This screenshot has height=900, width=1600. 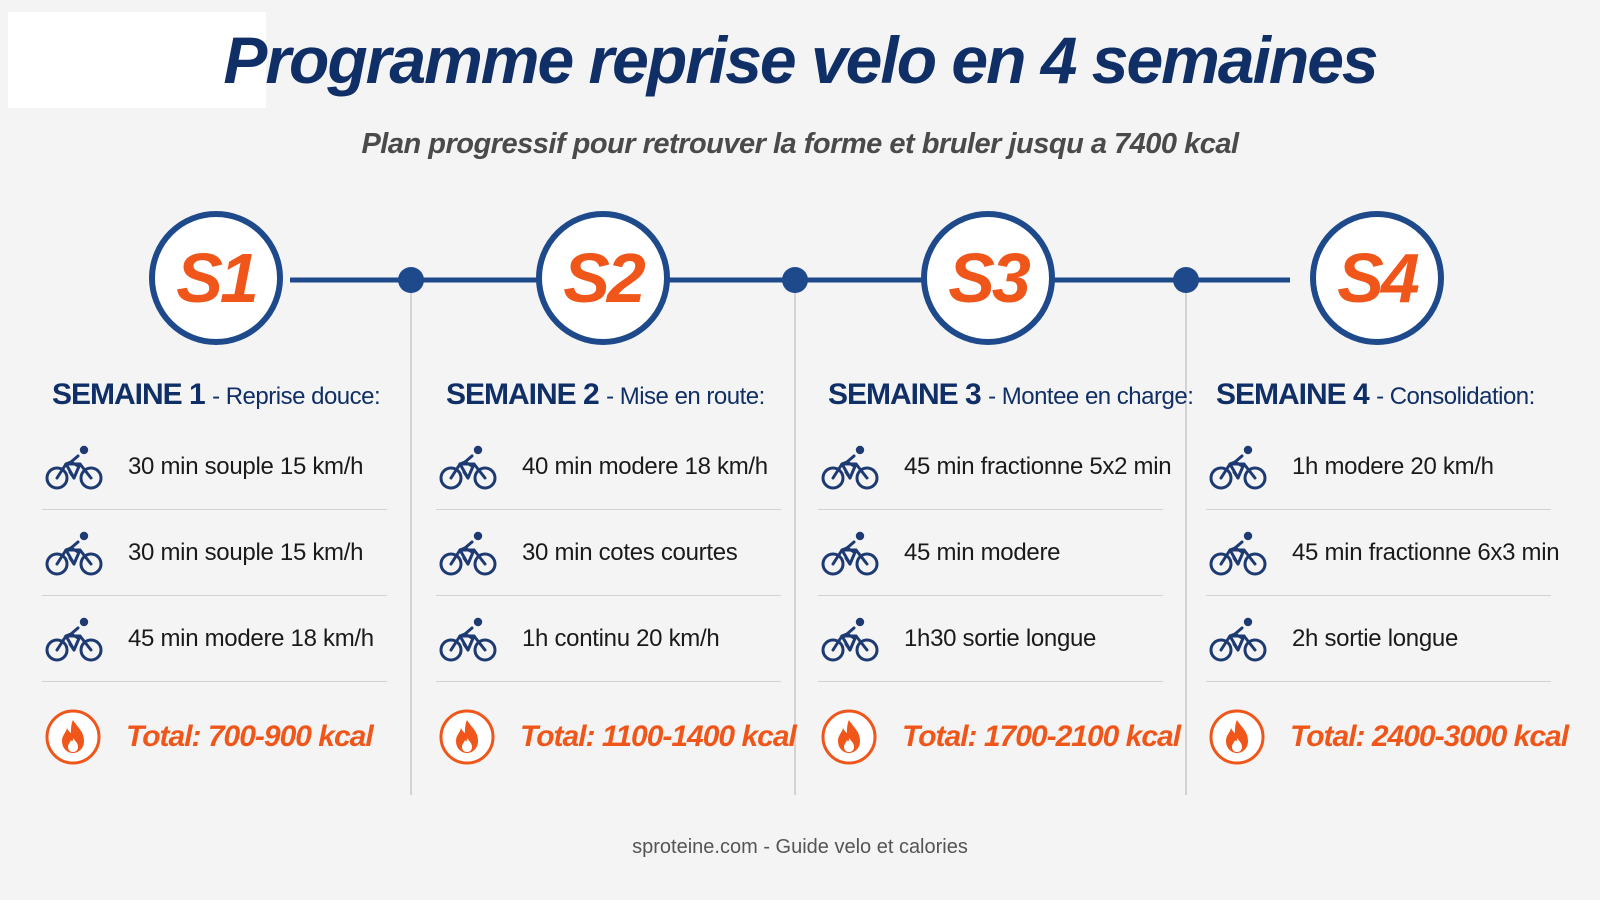 What do you see at coordinates (621, 638) in the screenshot?
I see `session-text: 1h continu 20 km/h` at bounding box center [621, 638].